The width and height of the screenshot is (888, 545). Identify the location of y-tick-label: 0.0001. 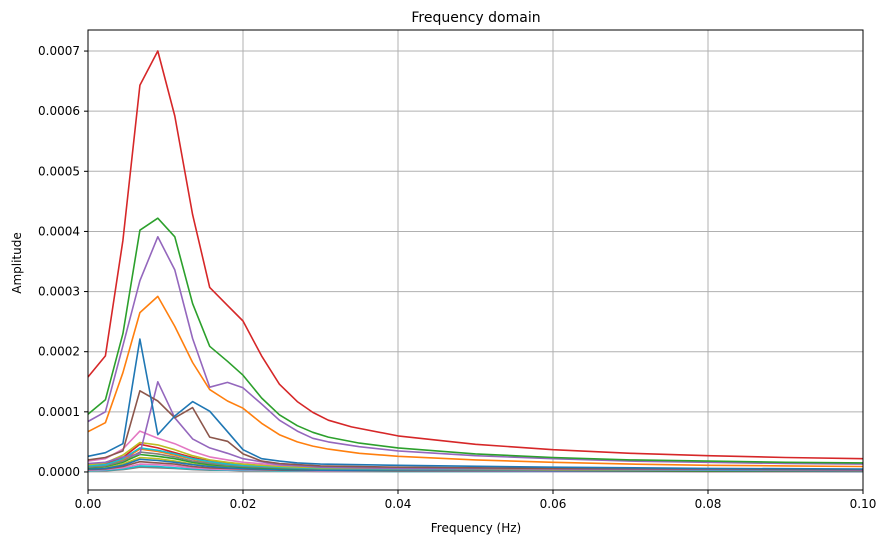
(59, 412).